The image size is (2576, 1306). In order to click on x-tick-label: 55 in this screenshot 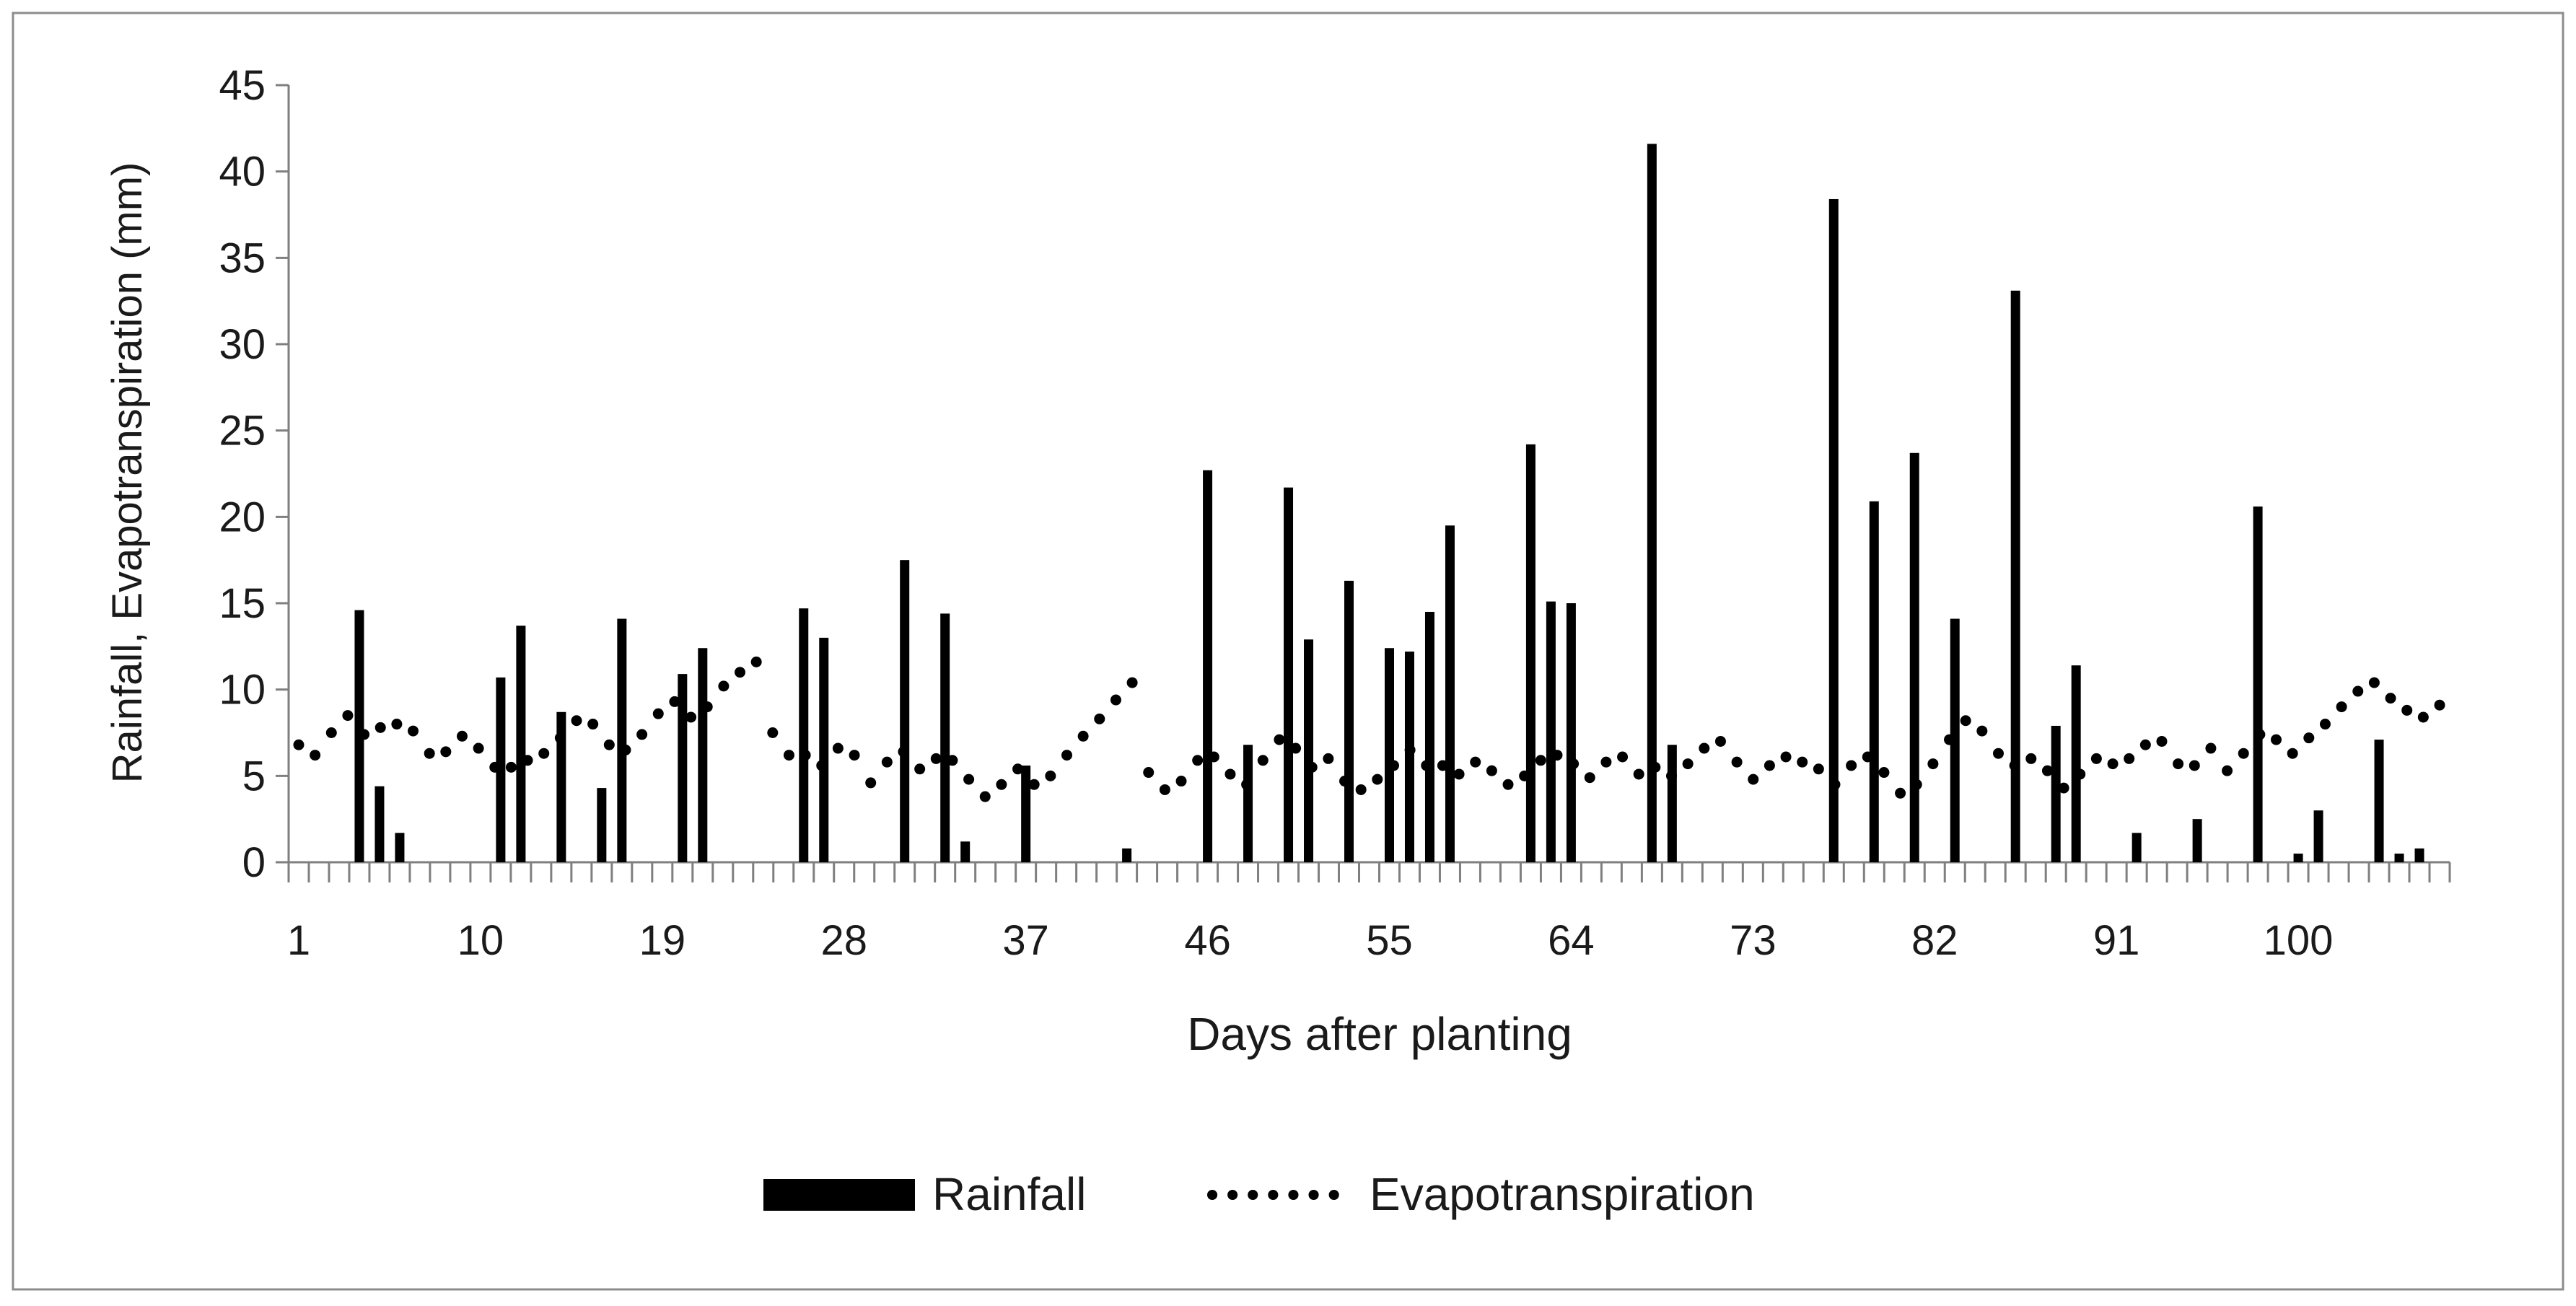, I will do `click(1389, 940)`.